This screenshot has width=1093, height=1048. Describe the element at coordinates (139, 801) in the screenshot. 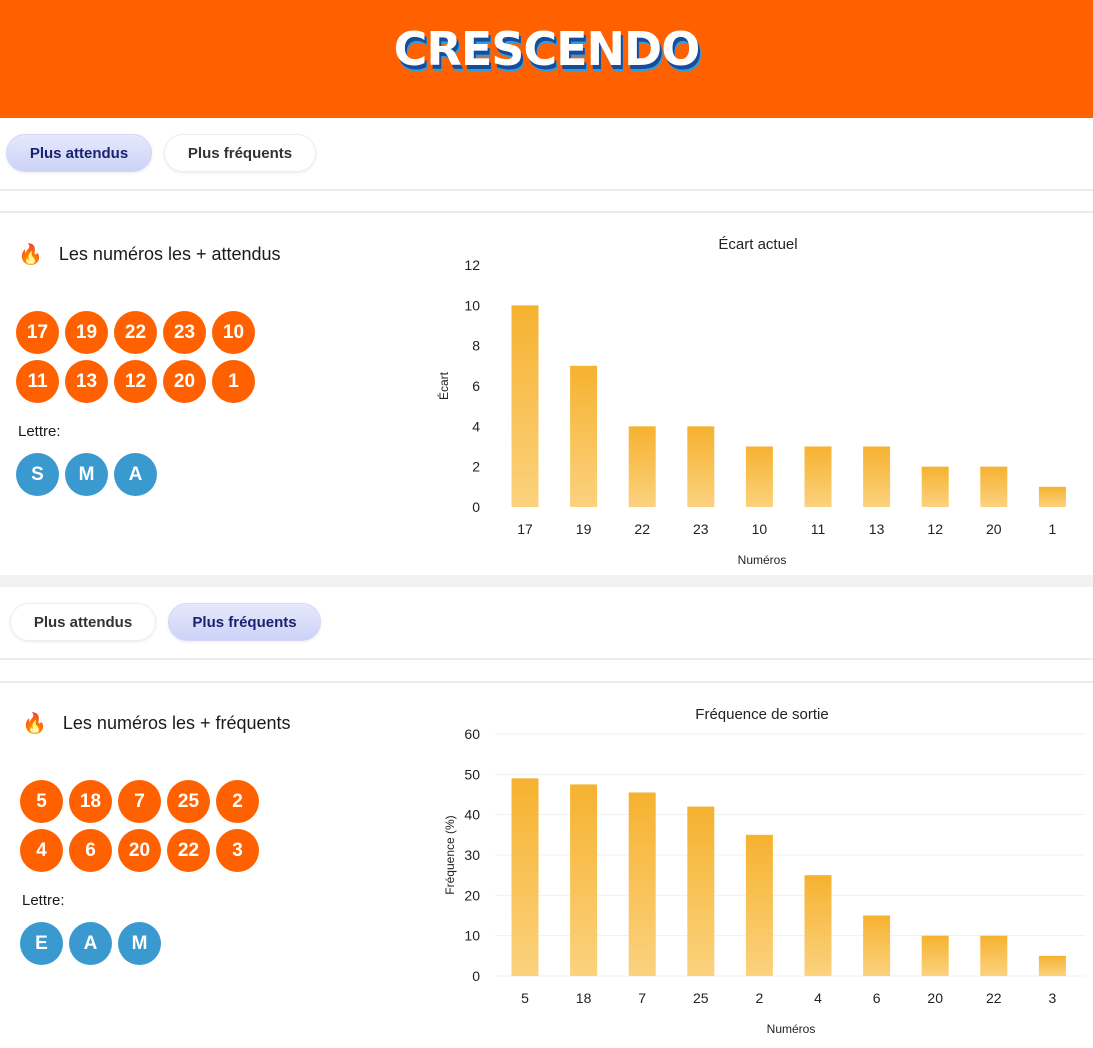

I see `number-ball: 7` at that location.